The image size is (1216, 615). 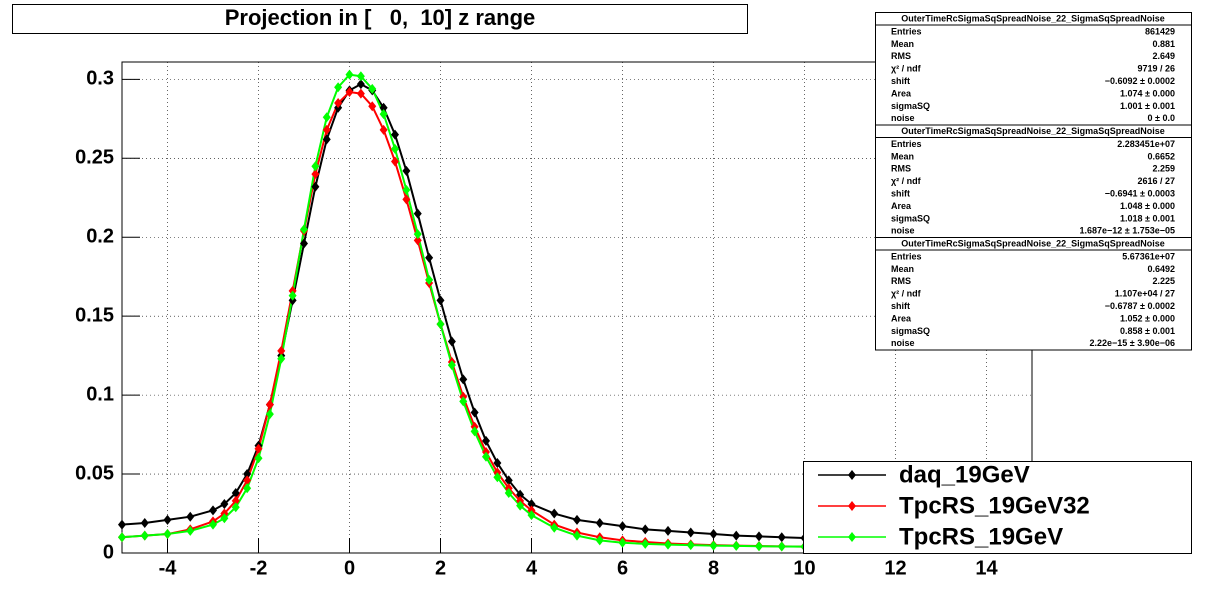 I want to click on legend-label: TpcRS_19GeV, so click(x=981, y=536).